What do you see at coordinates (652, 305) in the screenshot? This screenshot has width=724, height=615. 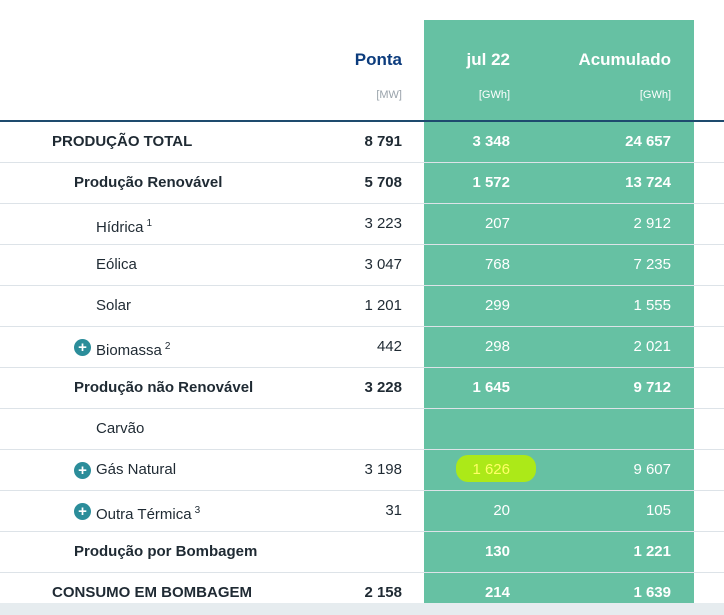 I see `cell-acumulado: 1 555` at bounding box center [652, 305].